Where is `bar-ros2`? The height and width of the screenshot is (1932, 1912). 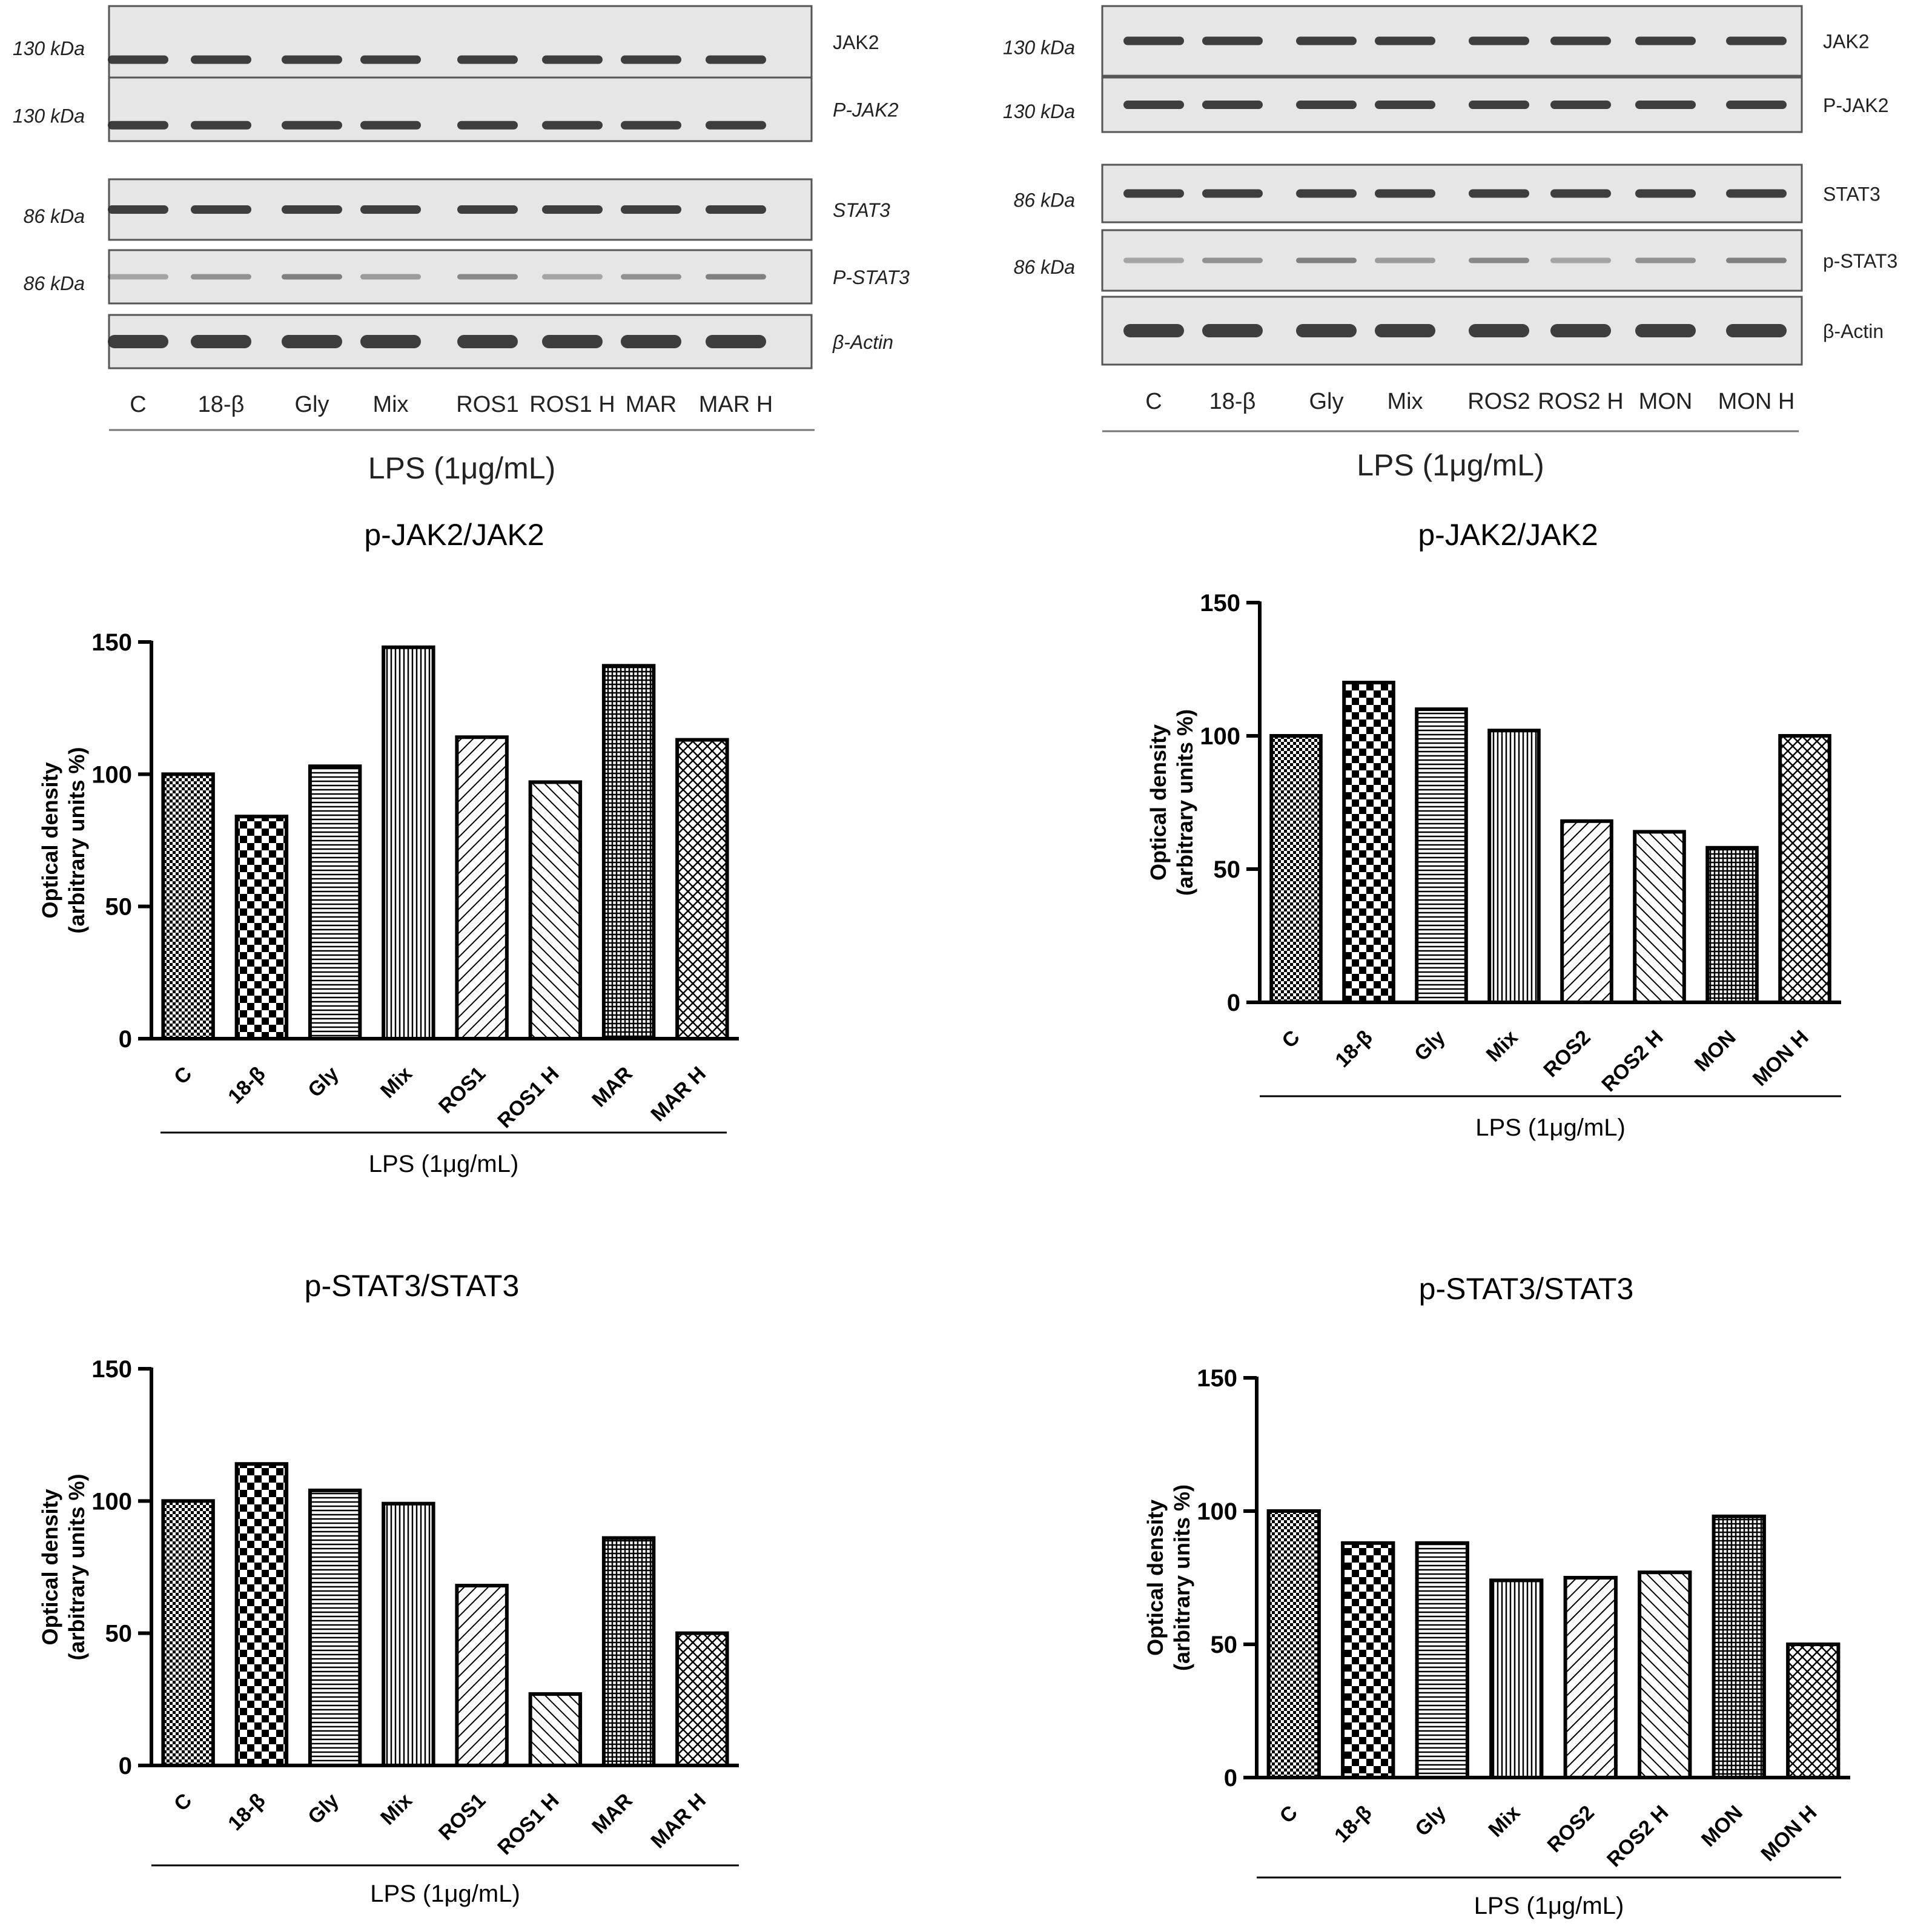 bar-ros2 is located at coordinates (1591, 1678).